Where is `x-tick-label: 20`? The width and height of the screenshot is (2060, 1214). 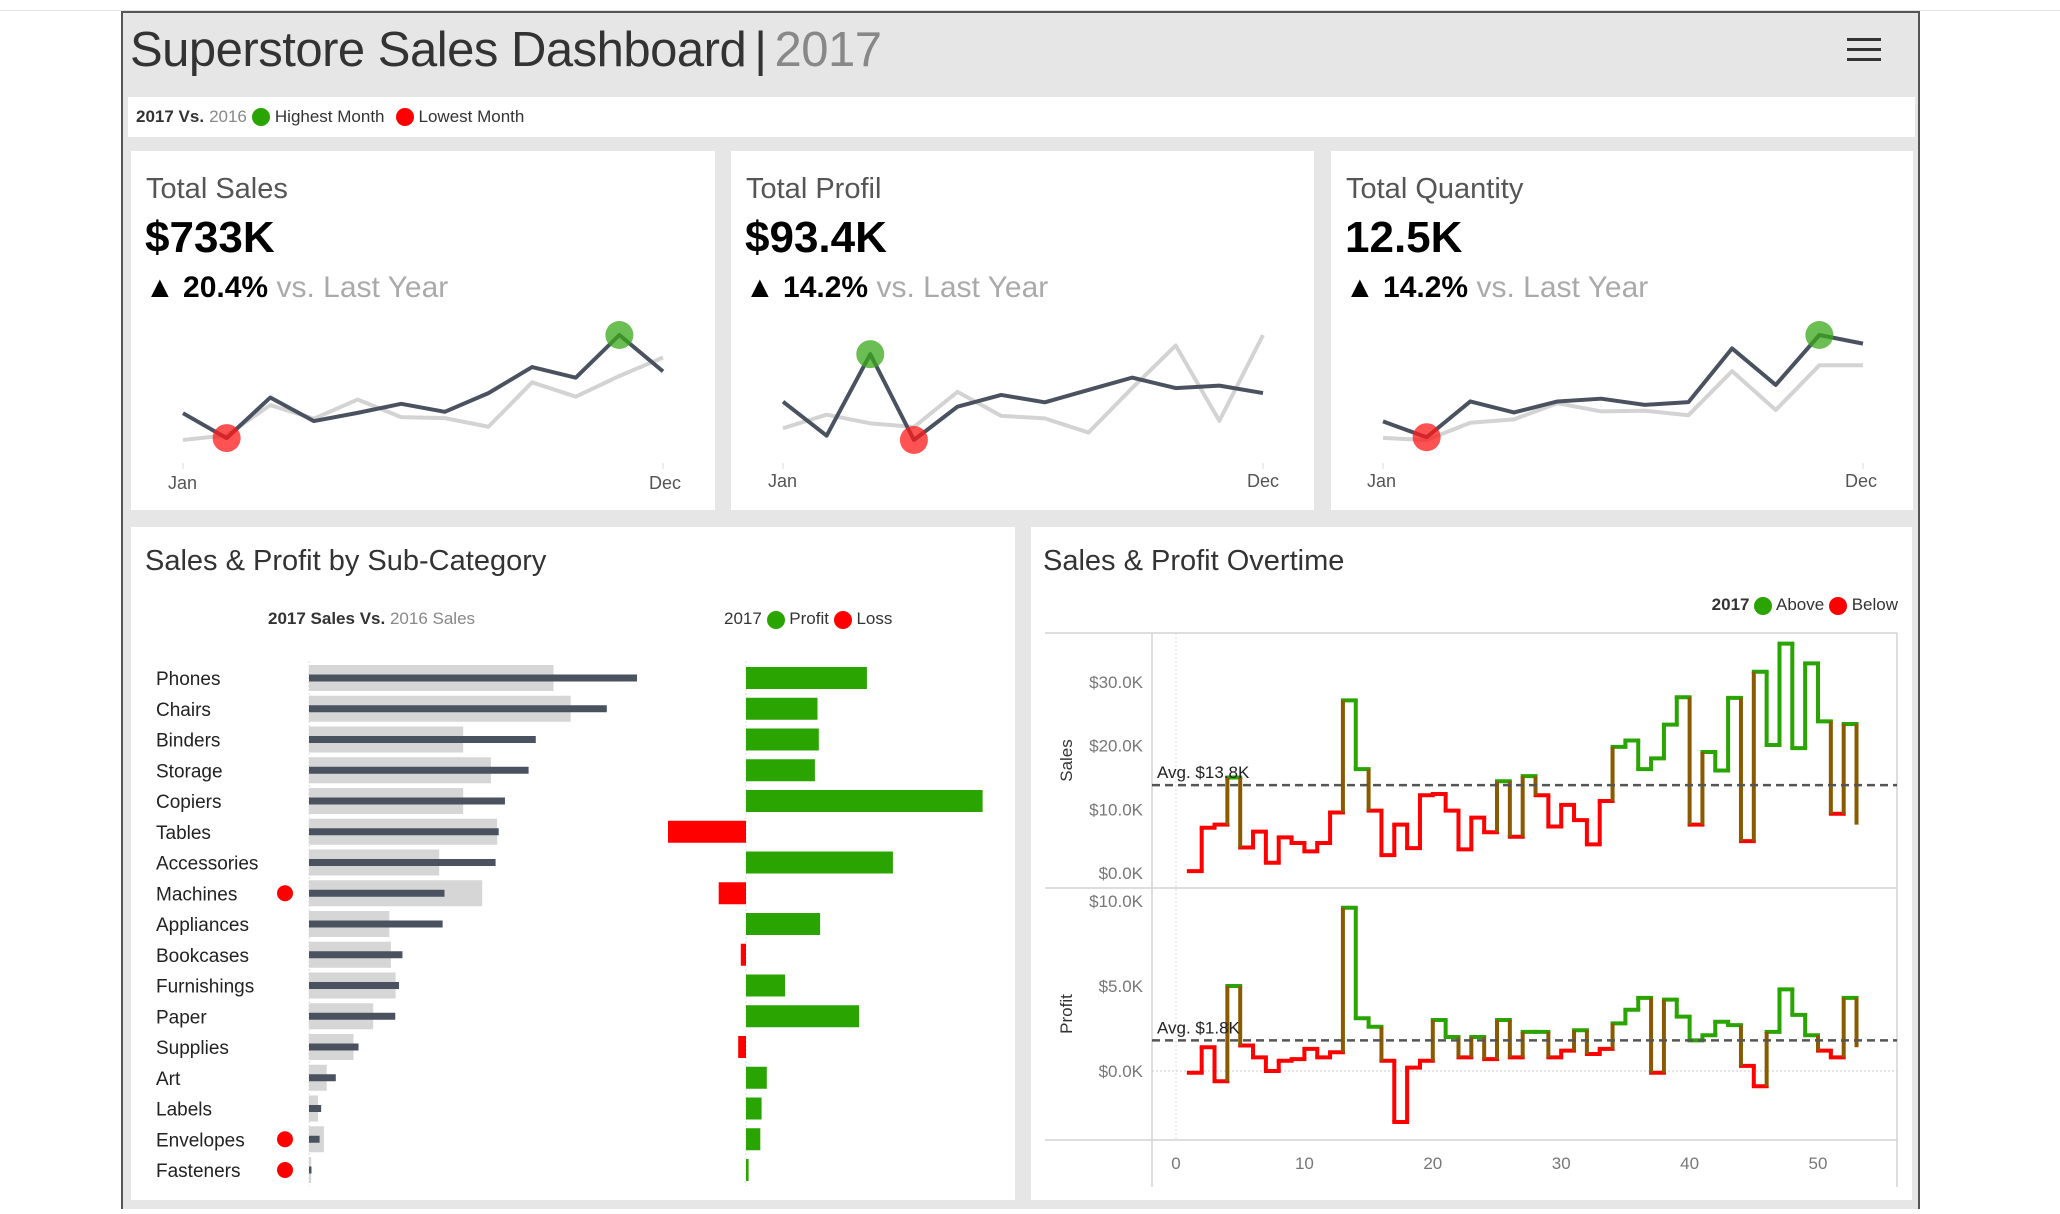 x-tick-label: 20 is located at coordinates (1432, 1163).